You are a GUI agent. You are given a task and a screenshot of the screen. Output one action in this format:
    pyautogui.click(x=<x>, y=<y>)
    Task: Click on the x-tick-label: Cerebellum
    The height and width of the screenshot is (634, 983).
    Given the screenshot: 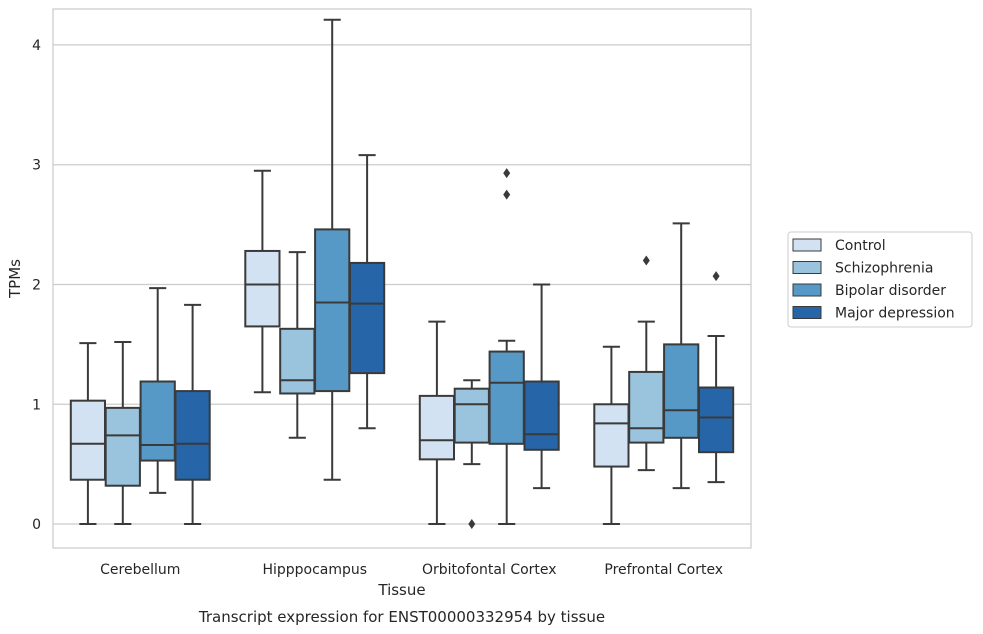 What is the action you would take?
    pyautogui.click(x=140, y=570)
    